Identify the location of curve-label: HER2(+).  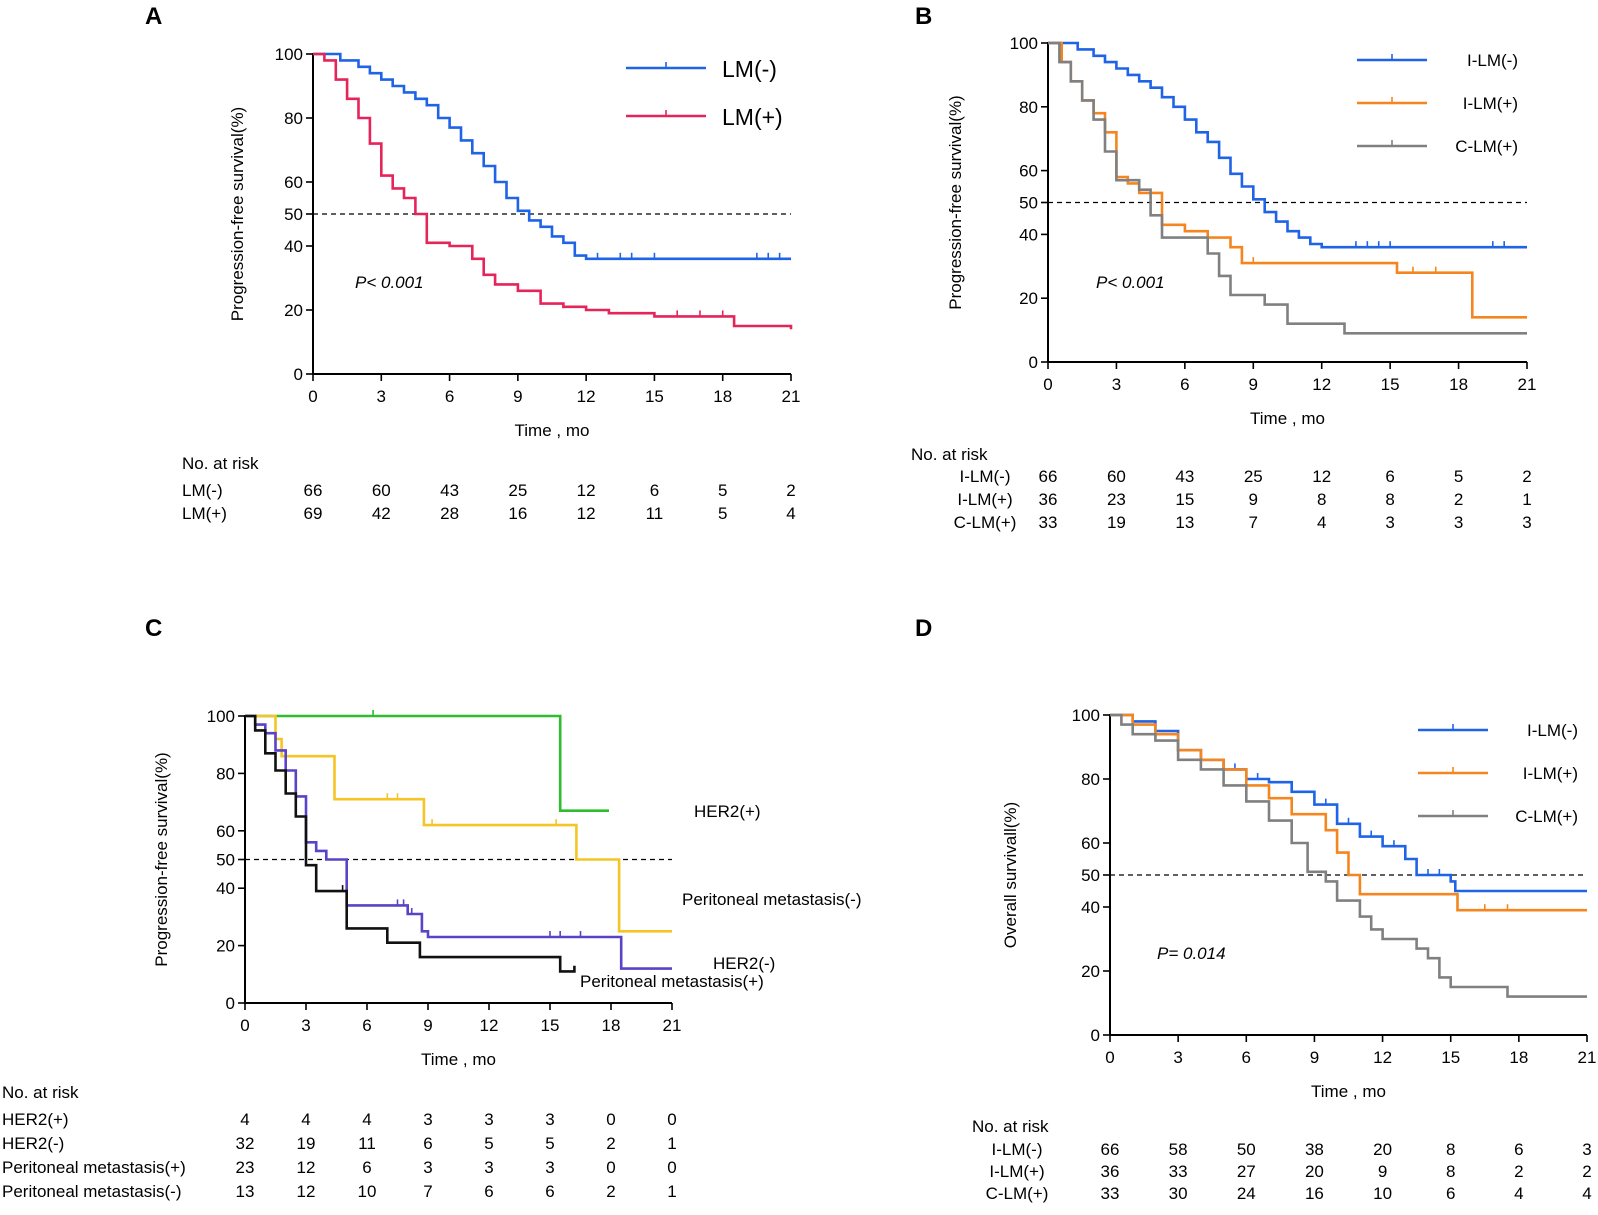
(727, 811).